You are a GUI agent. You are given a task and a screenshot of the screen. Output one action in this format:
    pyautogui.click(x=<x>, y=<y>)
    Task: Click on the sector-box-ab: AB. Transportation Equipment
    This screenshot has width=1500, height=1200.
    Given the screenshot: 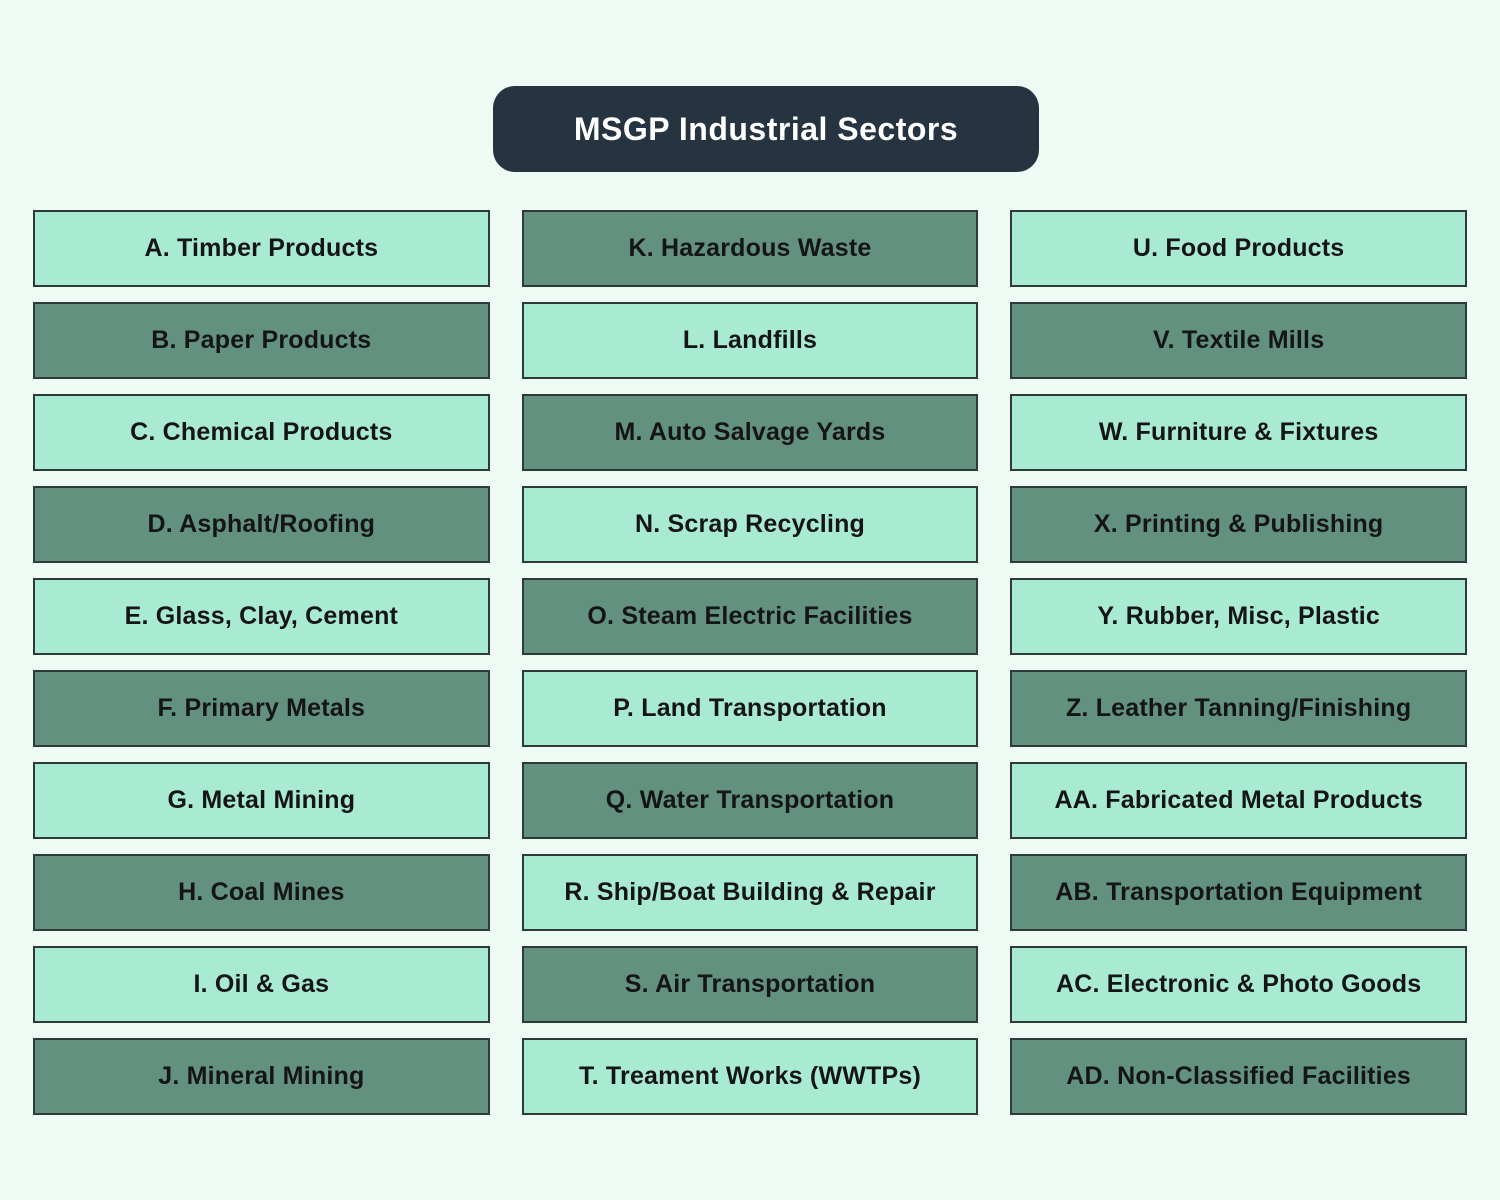 What is the action you would take?
    pyautogui.click(x=1238, y=892)
    